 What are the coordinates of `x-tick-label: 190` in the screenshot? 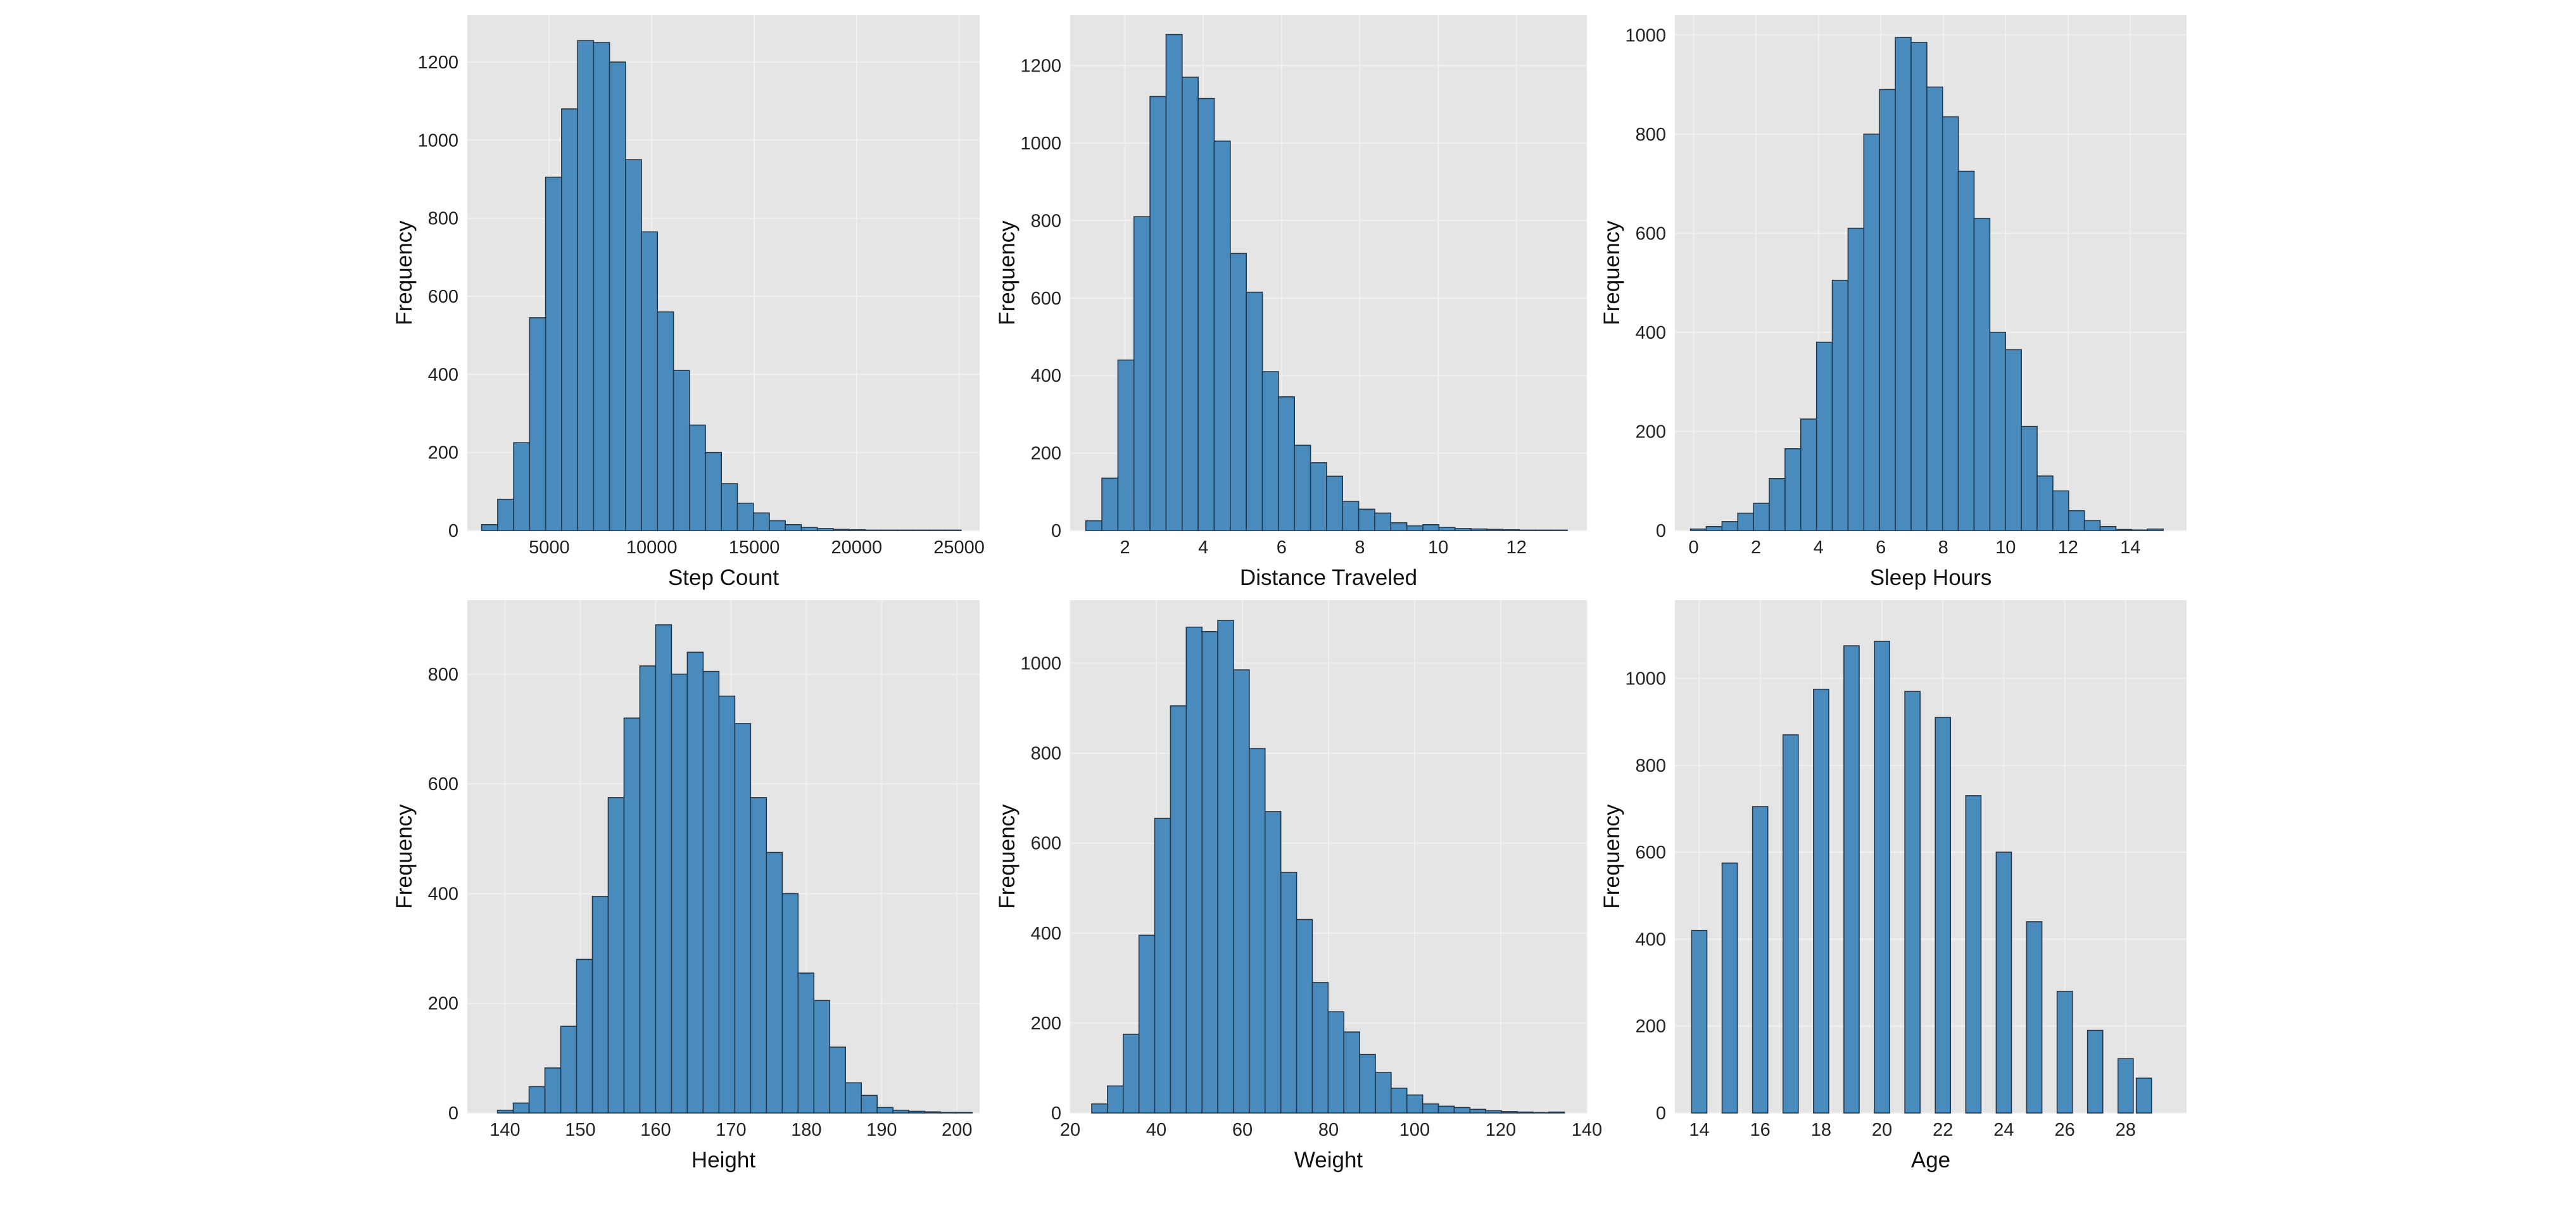 It's located at (881, 1130).